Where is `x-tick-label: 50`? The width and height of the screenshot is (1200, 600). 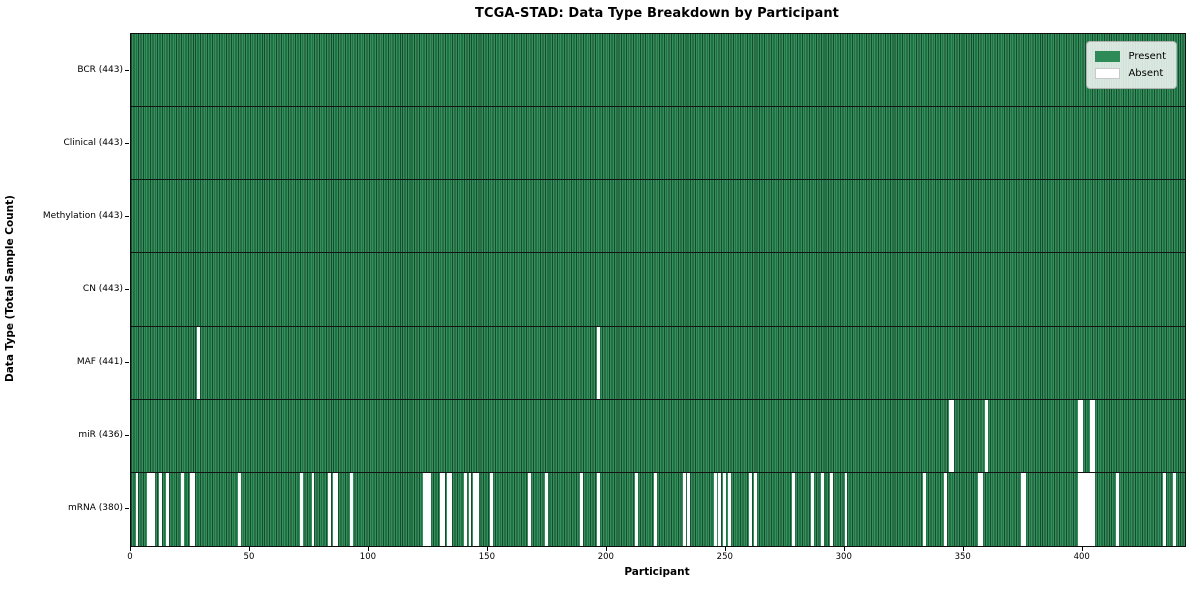
x-tick-label: 50 is located at coordinates (249, 557).